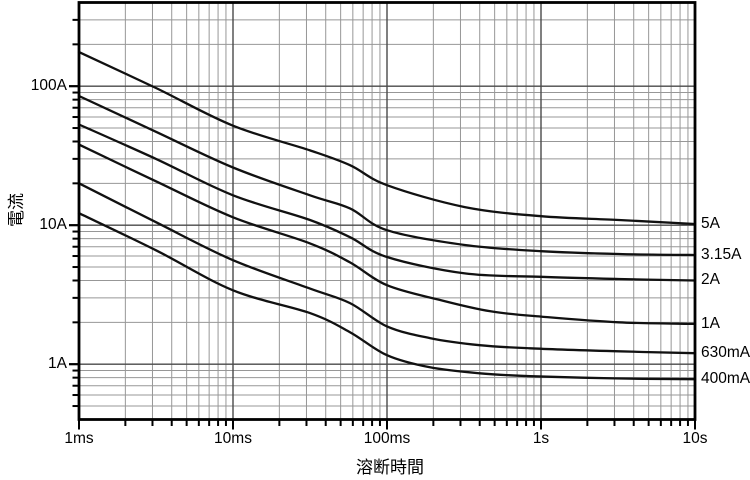  Describe the element at coordinates (48, 85) in the screenshot. I see `y-tick-label-100a: 100A` at that location.